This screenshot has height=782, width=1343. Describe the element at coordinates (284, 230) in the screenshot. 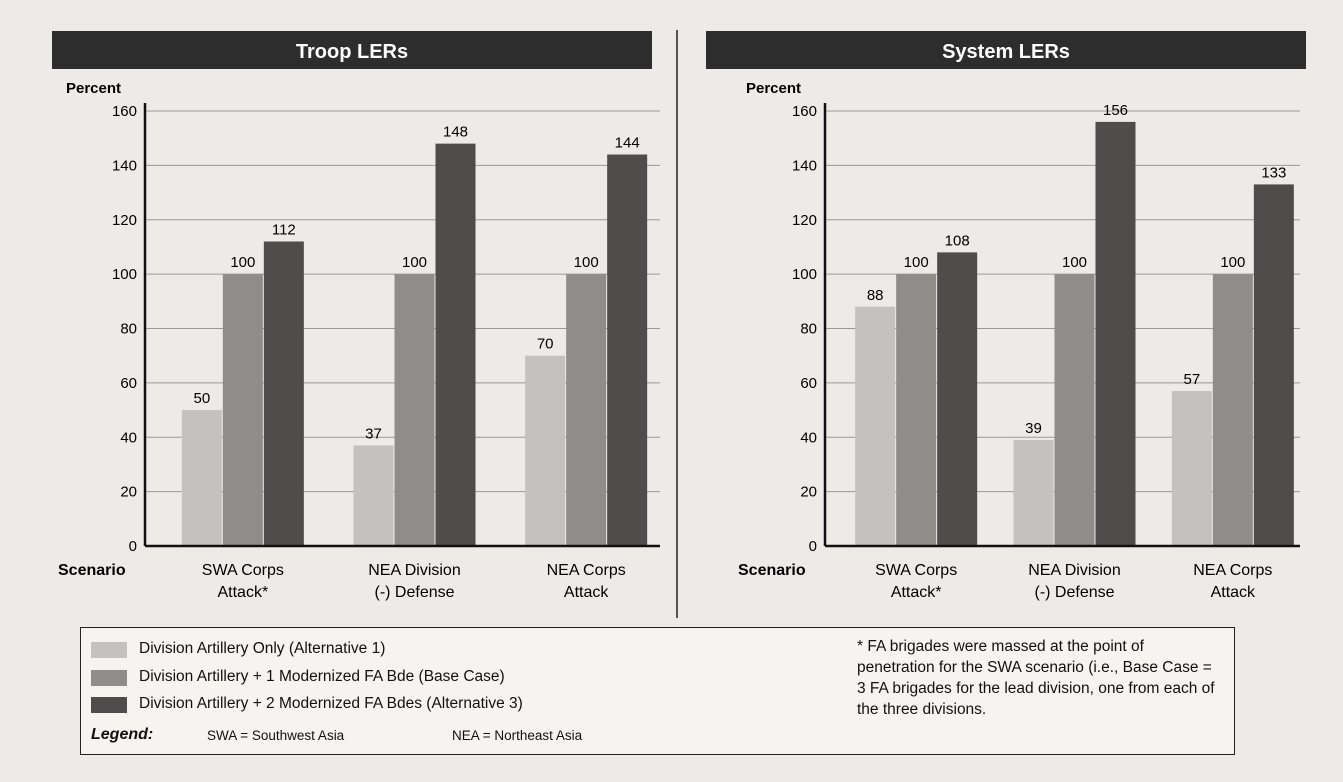

I see `troop-data-label: 112` at that location.